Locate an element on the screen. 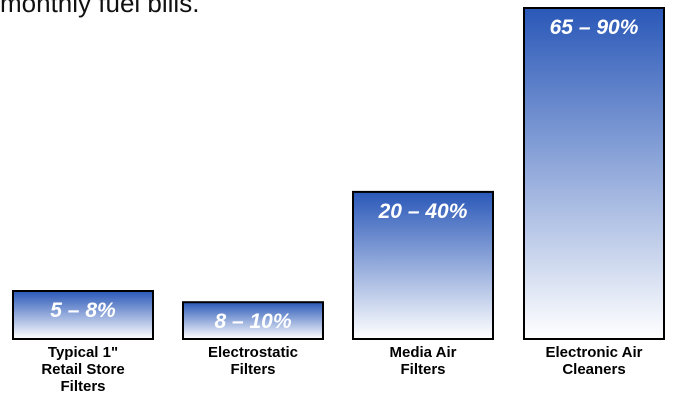 This screenshot has height=396, width=680. bar-value-label-3: 65 – 90% is located at coordinates (594, 27).